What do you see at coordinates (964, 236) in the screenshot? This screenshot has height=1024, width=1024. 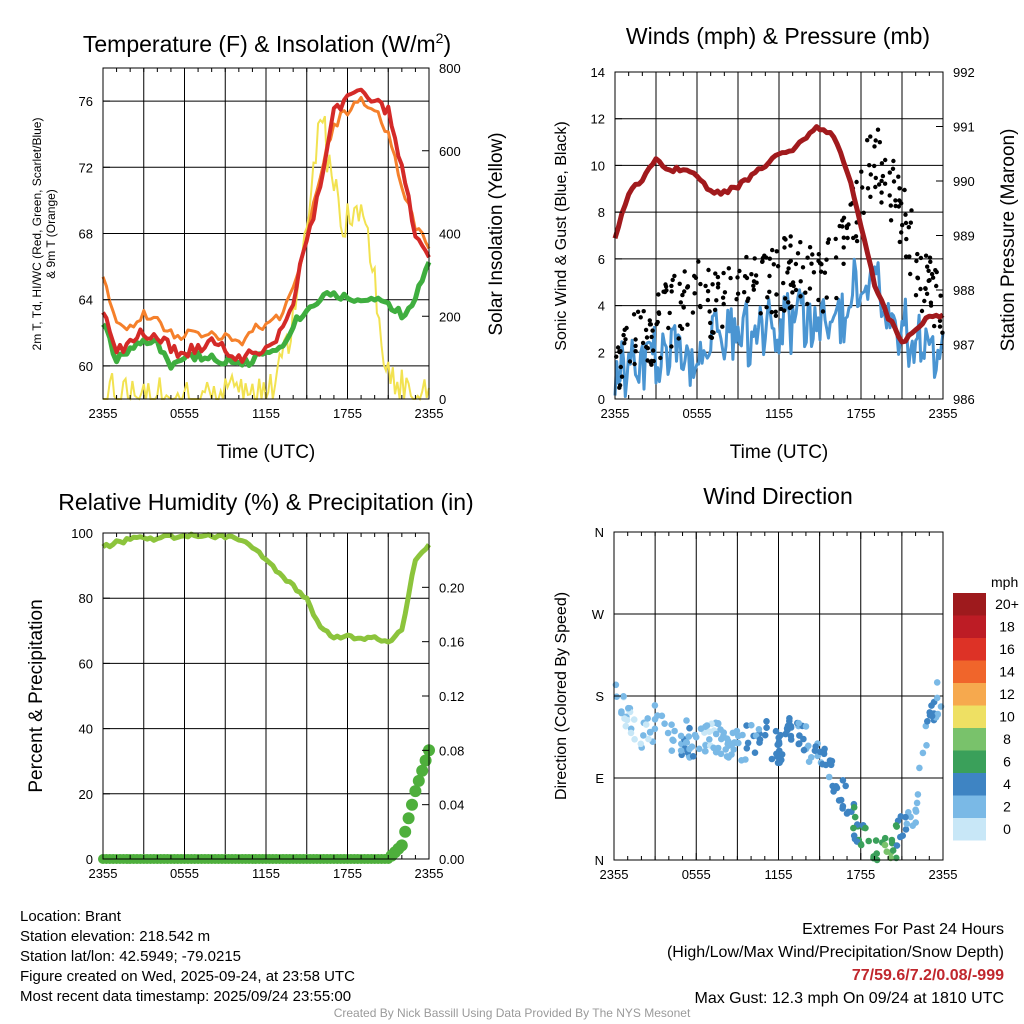 I see `y2-tick-label: 989` at bounding box center [964, 236].